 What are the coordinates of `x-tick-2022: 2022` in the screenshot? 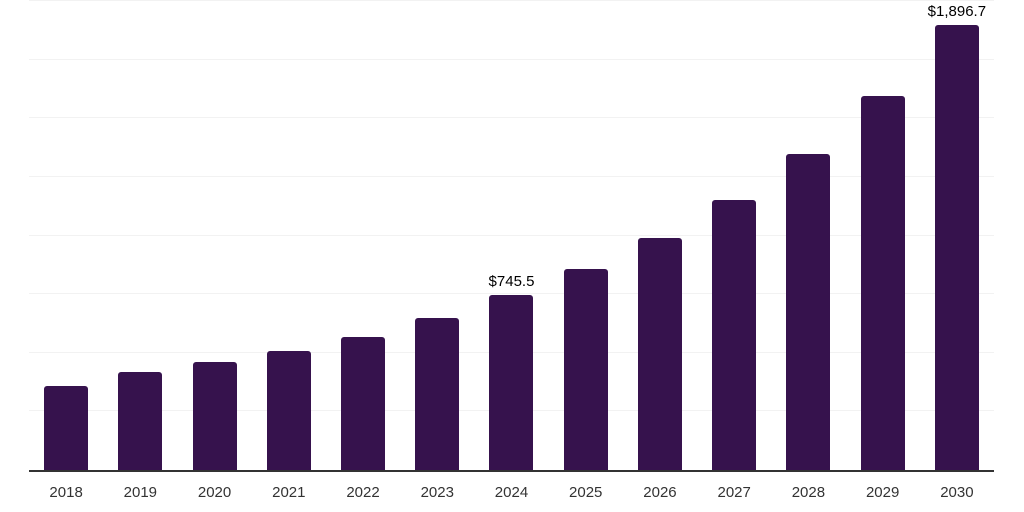 It's located at (363, 492).